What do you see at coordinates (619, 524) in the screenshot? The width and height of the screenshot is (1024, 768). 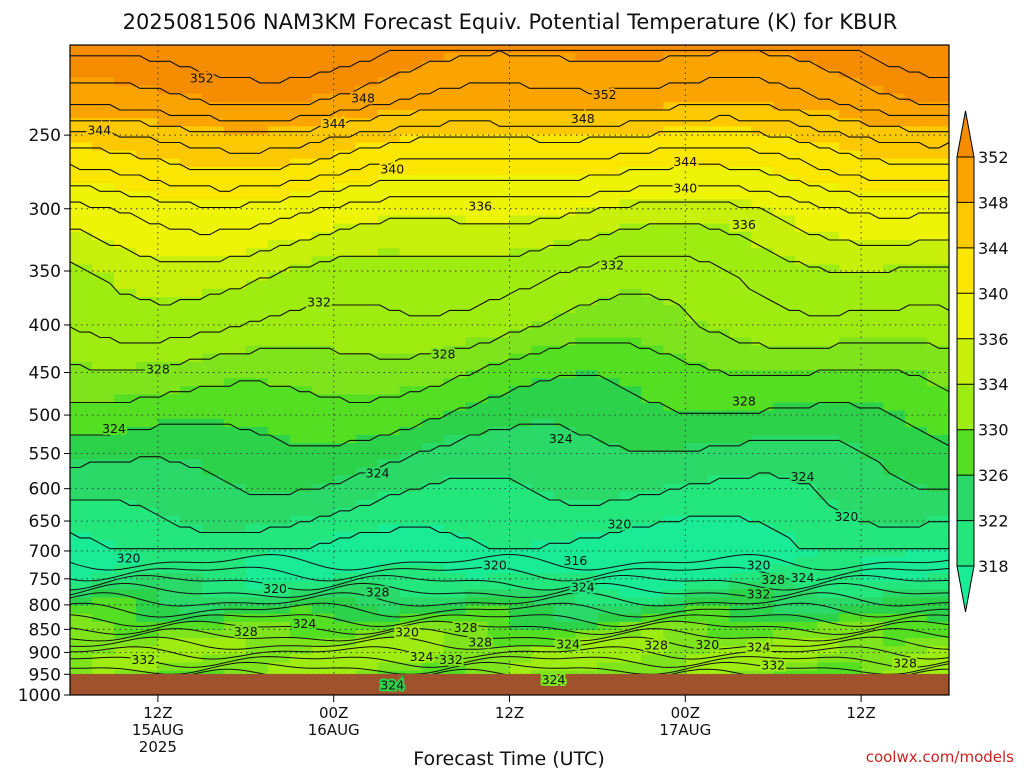 I see `contour-label: 320` at bounding box center [619, 524].